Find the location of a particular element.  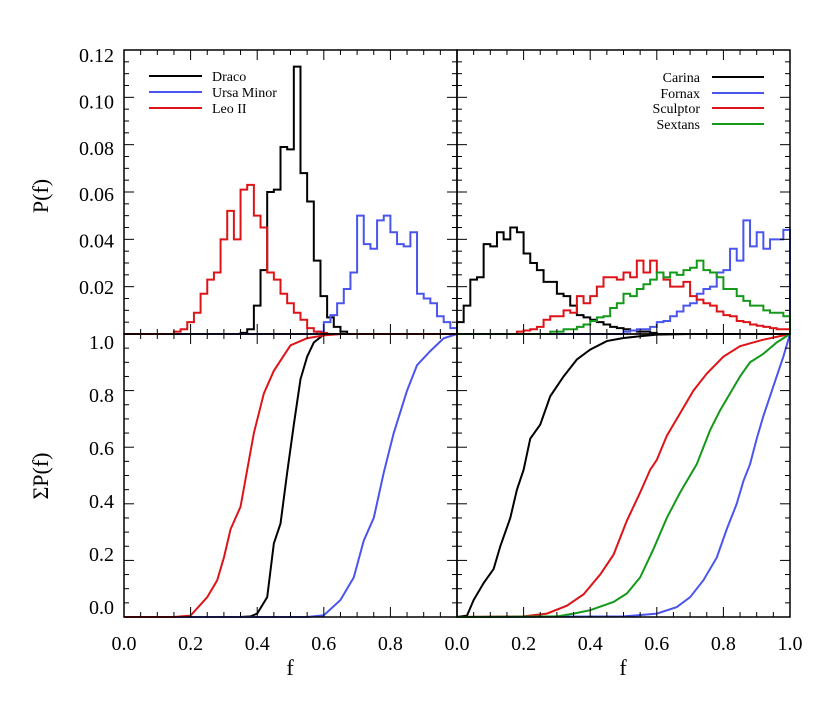

y-tick-label: 0.0 is located at coordinates (101, 608).